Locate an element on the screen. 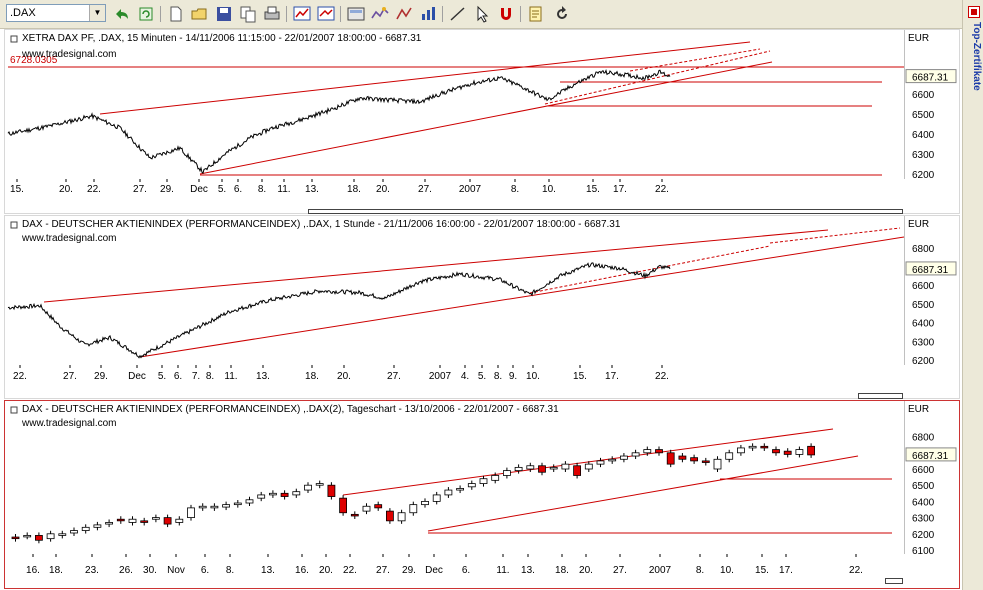 Image resolution: width=983 pixels, height=590 pixels. panel1-xtick-9: 11. is located at coordinates (283, 189).